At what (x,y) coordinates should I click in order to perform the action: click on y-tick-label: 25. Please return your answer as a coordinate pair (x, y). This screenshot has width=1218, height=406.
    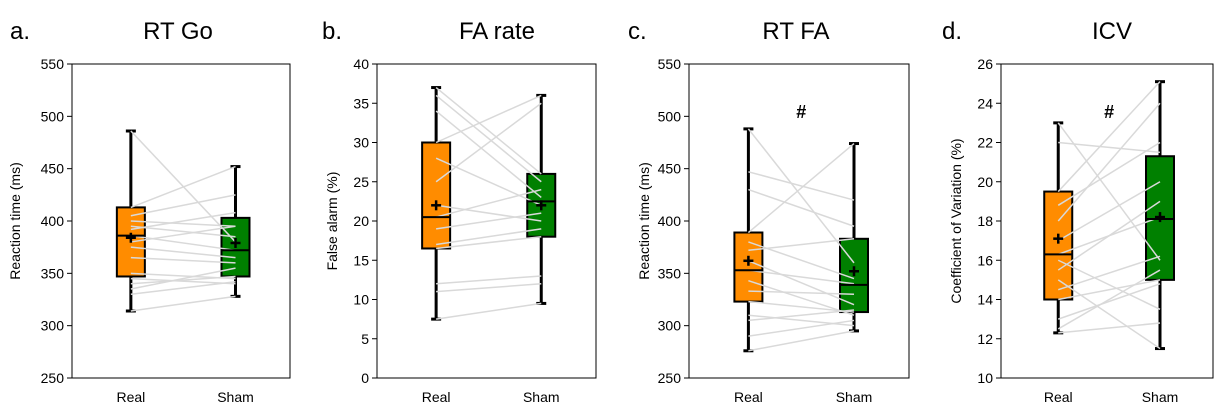
    Looking at the image, I should click on (361, 182).